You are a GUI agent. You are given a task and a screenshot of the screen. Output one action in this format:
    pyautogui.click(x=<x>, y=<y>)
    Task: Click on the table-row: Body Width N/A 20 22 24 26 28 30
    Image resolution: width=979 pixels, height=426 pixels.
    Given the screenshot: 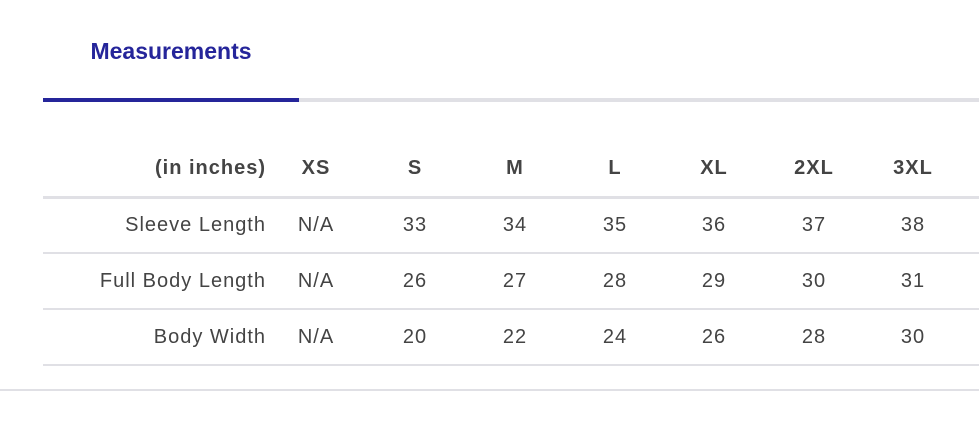 What is the action you would take?
    pyautogui.click(x=511, y=337)
    